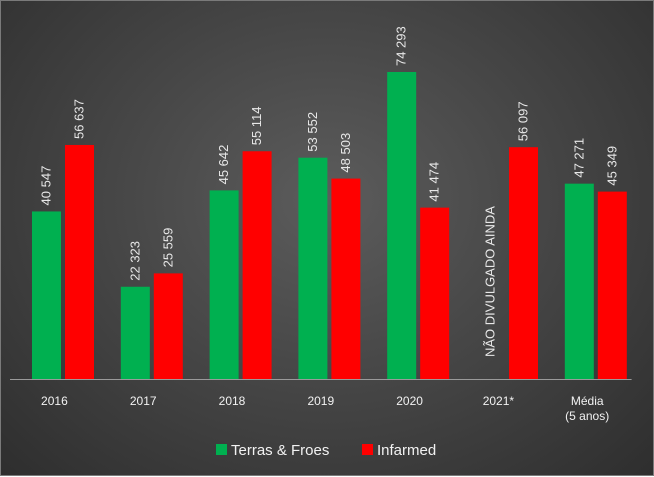  I want to click on bar-infarmed-m-dia-5-anos, so click(612, 285).